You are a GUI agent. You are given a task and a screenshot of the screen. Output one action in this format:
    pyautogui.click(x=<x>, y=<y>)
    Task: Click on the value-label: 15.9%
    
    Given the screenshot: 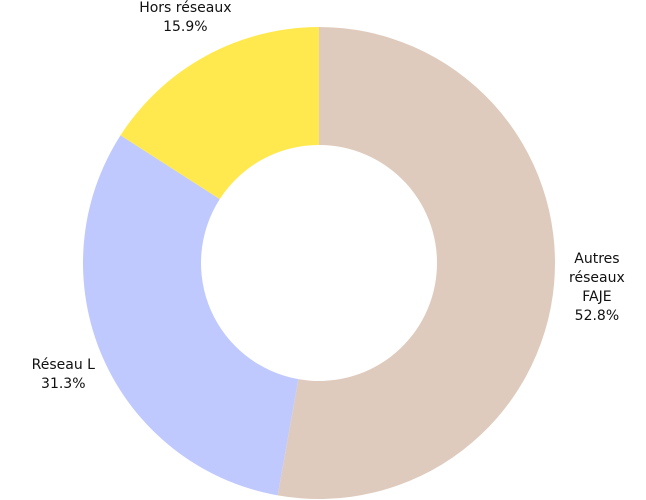 What is the action you would take?
    pyautogui.click(x=185, y=27)
    